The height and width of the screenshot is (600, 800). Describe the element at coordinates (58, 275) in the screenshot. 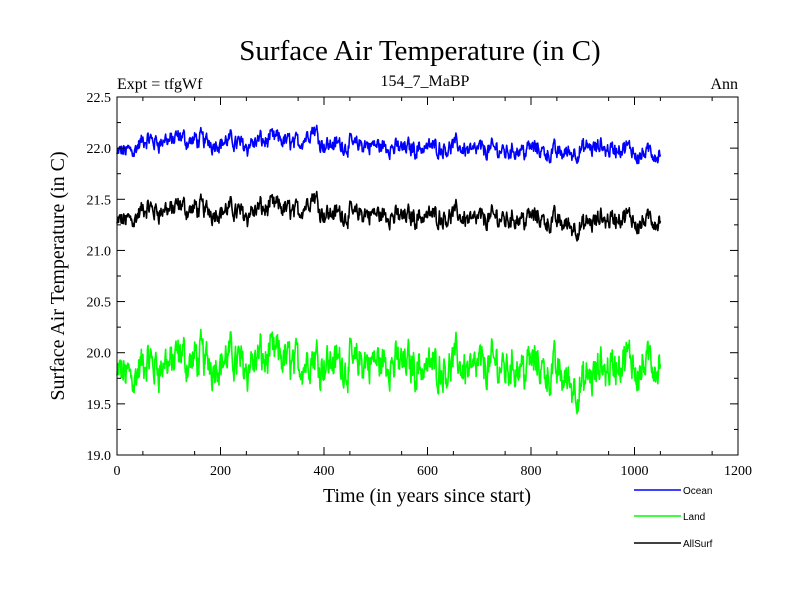

I see `y-axis-label: Surface Air Temperature (in C)` at that location.